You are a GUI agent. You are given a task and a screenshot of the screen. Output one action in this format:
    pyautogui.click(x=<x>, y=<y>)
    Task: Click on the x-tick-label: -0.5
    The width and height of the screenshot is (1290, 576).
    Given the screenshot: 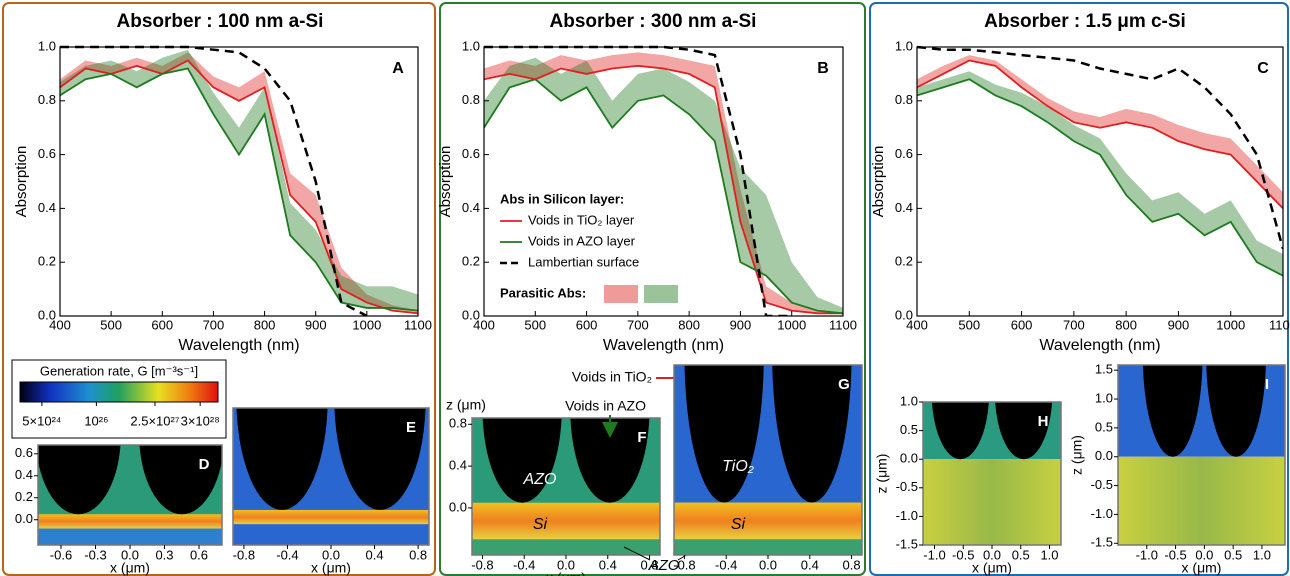 What is the action you would take?
    pyautogui.click(x=963, y=554)
    